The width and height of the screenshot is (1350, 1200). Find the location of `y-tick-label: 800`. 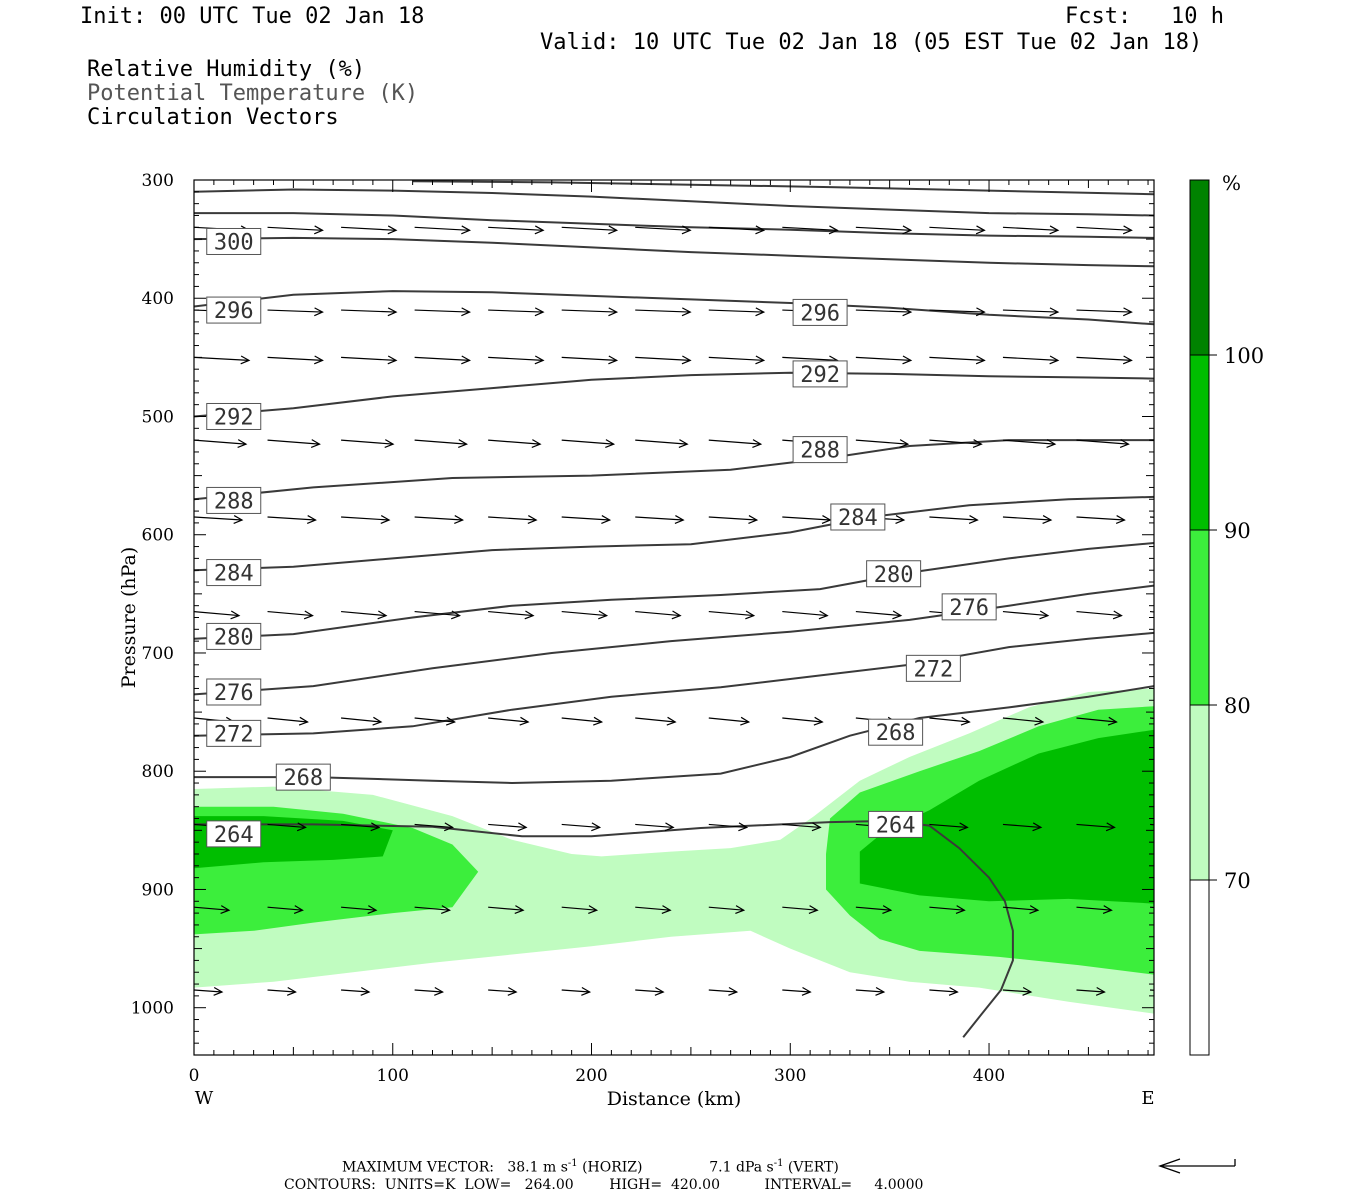

y-tick-label: 800 is located at coordinates (158, 772).